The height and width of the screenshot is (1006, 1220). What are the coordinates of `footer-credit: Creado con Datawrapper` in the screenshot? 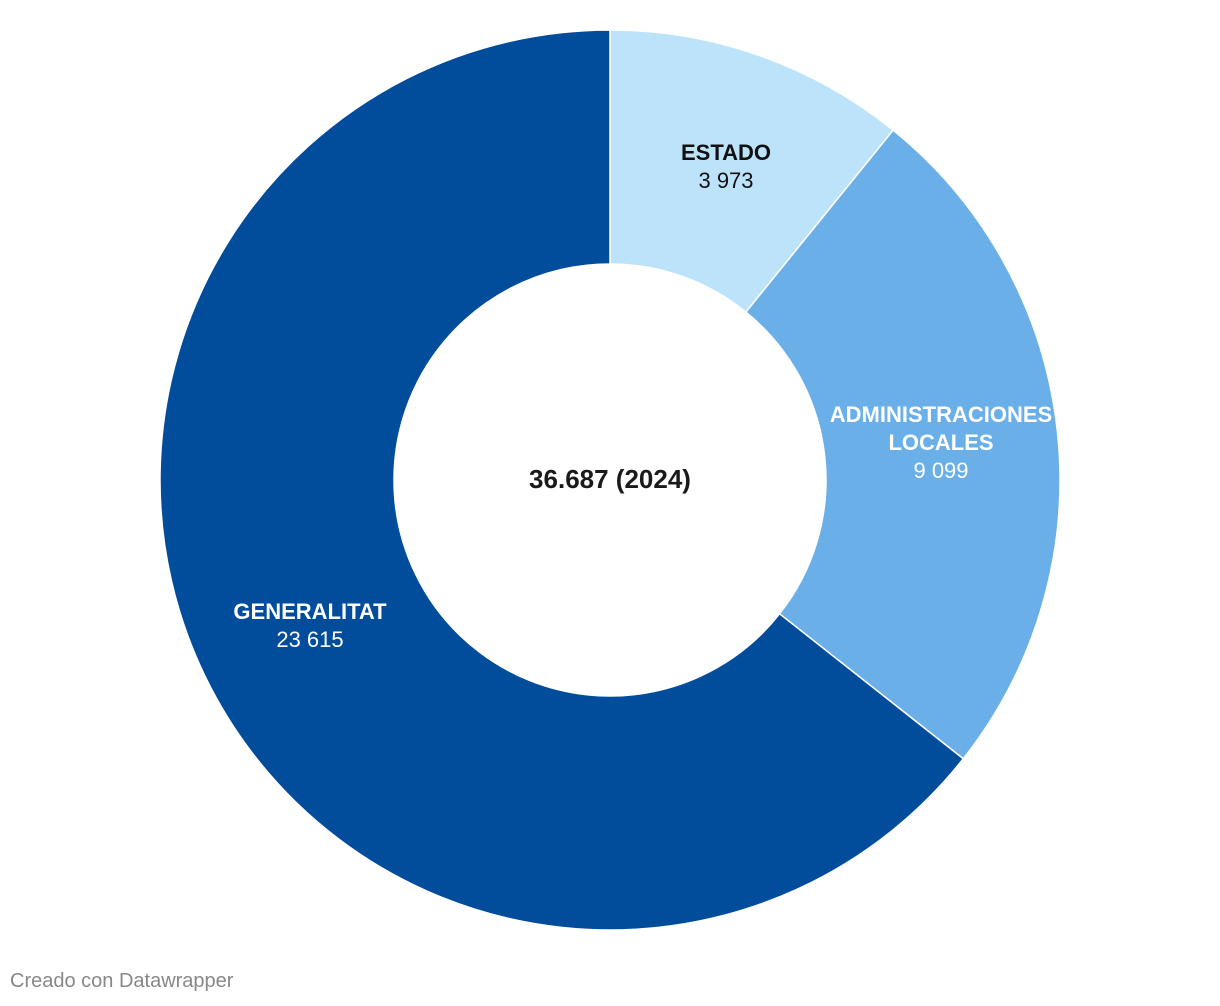 It's located at (122, 981).